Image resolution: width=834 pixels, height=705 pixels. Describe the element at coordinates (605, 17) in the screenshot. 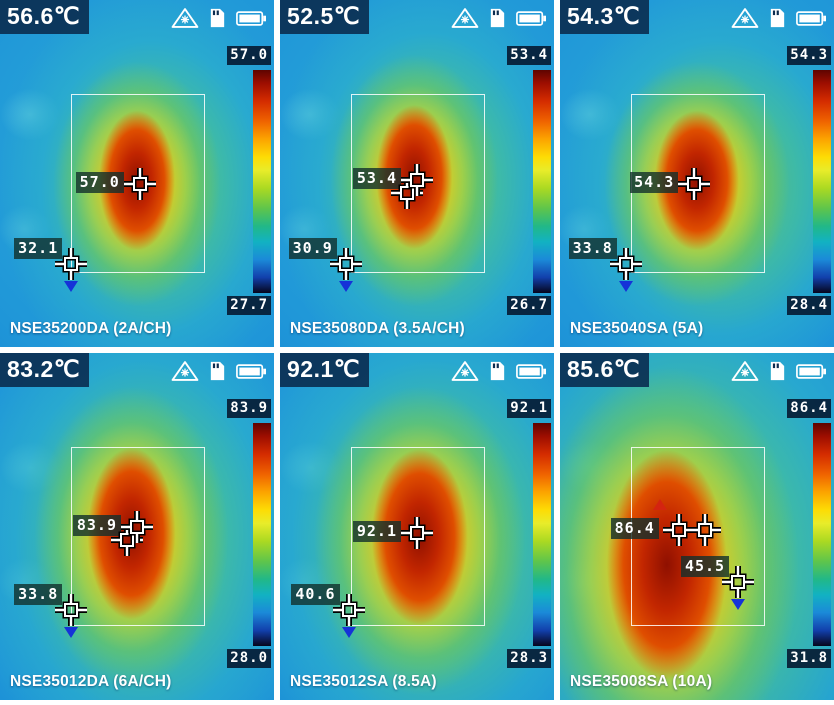

I see `temperature-reading: 54.3℃` at that location.